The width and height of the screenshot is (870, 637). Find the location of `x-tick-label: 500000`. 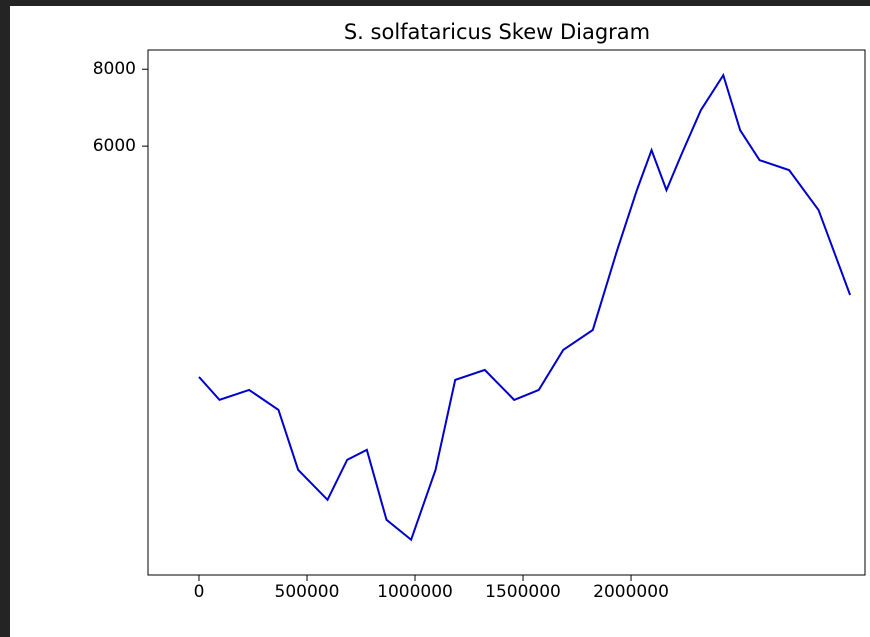

x-tick-label: 500000 is located at coordinates (307, 592).